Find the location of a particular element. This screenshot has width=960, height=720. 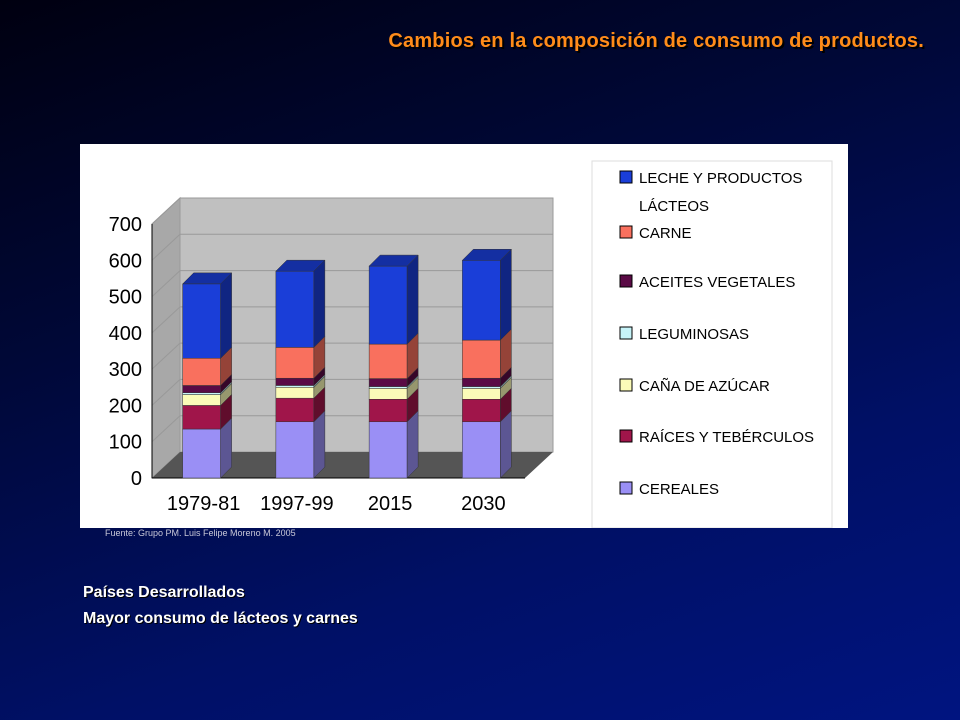

y-tick-label: 500 is located at coordinates (125, 298).